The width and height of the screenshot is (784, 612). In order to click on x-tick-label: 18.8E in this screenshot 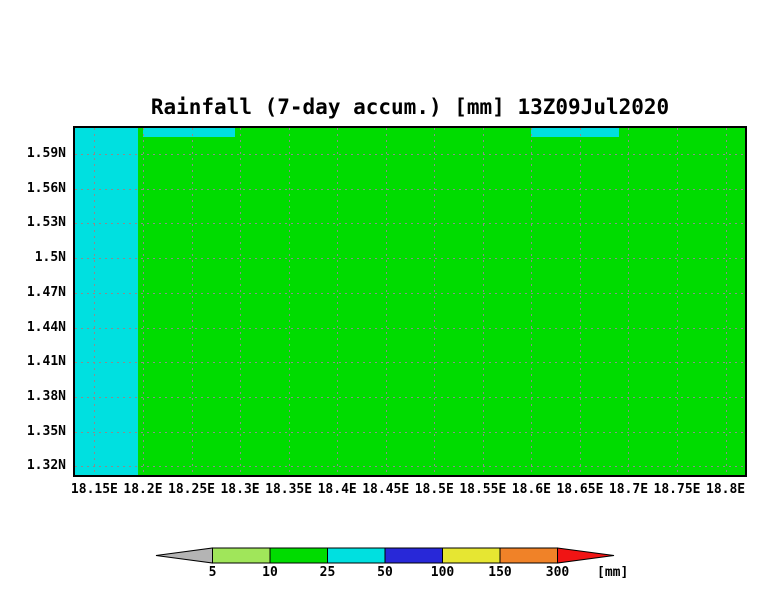, I will do `click(726, 489)`.